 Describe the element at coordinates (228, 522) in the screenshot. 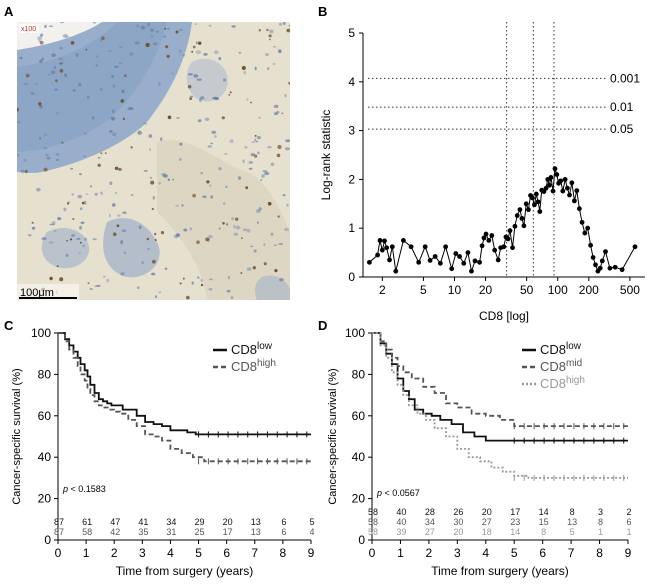

I see `chart-c-risk-number: 20` at that location.